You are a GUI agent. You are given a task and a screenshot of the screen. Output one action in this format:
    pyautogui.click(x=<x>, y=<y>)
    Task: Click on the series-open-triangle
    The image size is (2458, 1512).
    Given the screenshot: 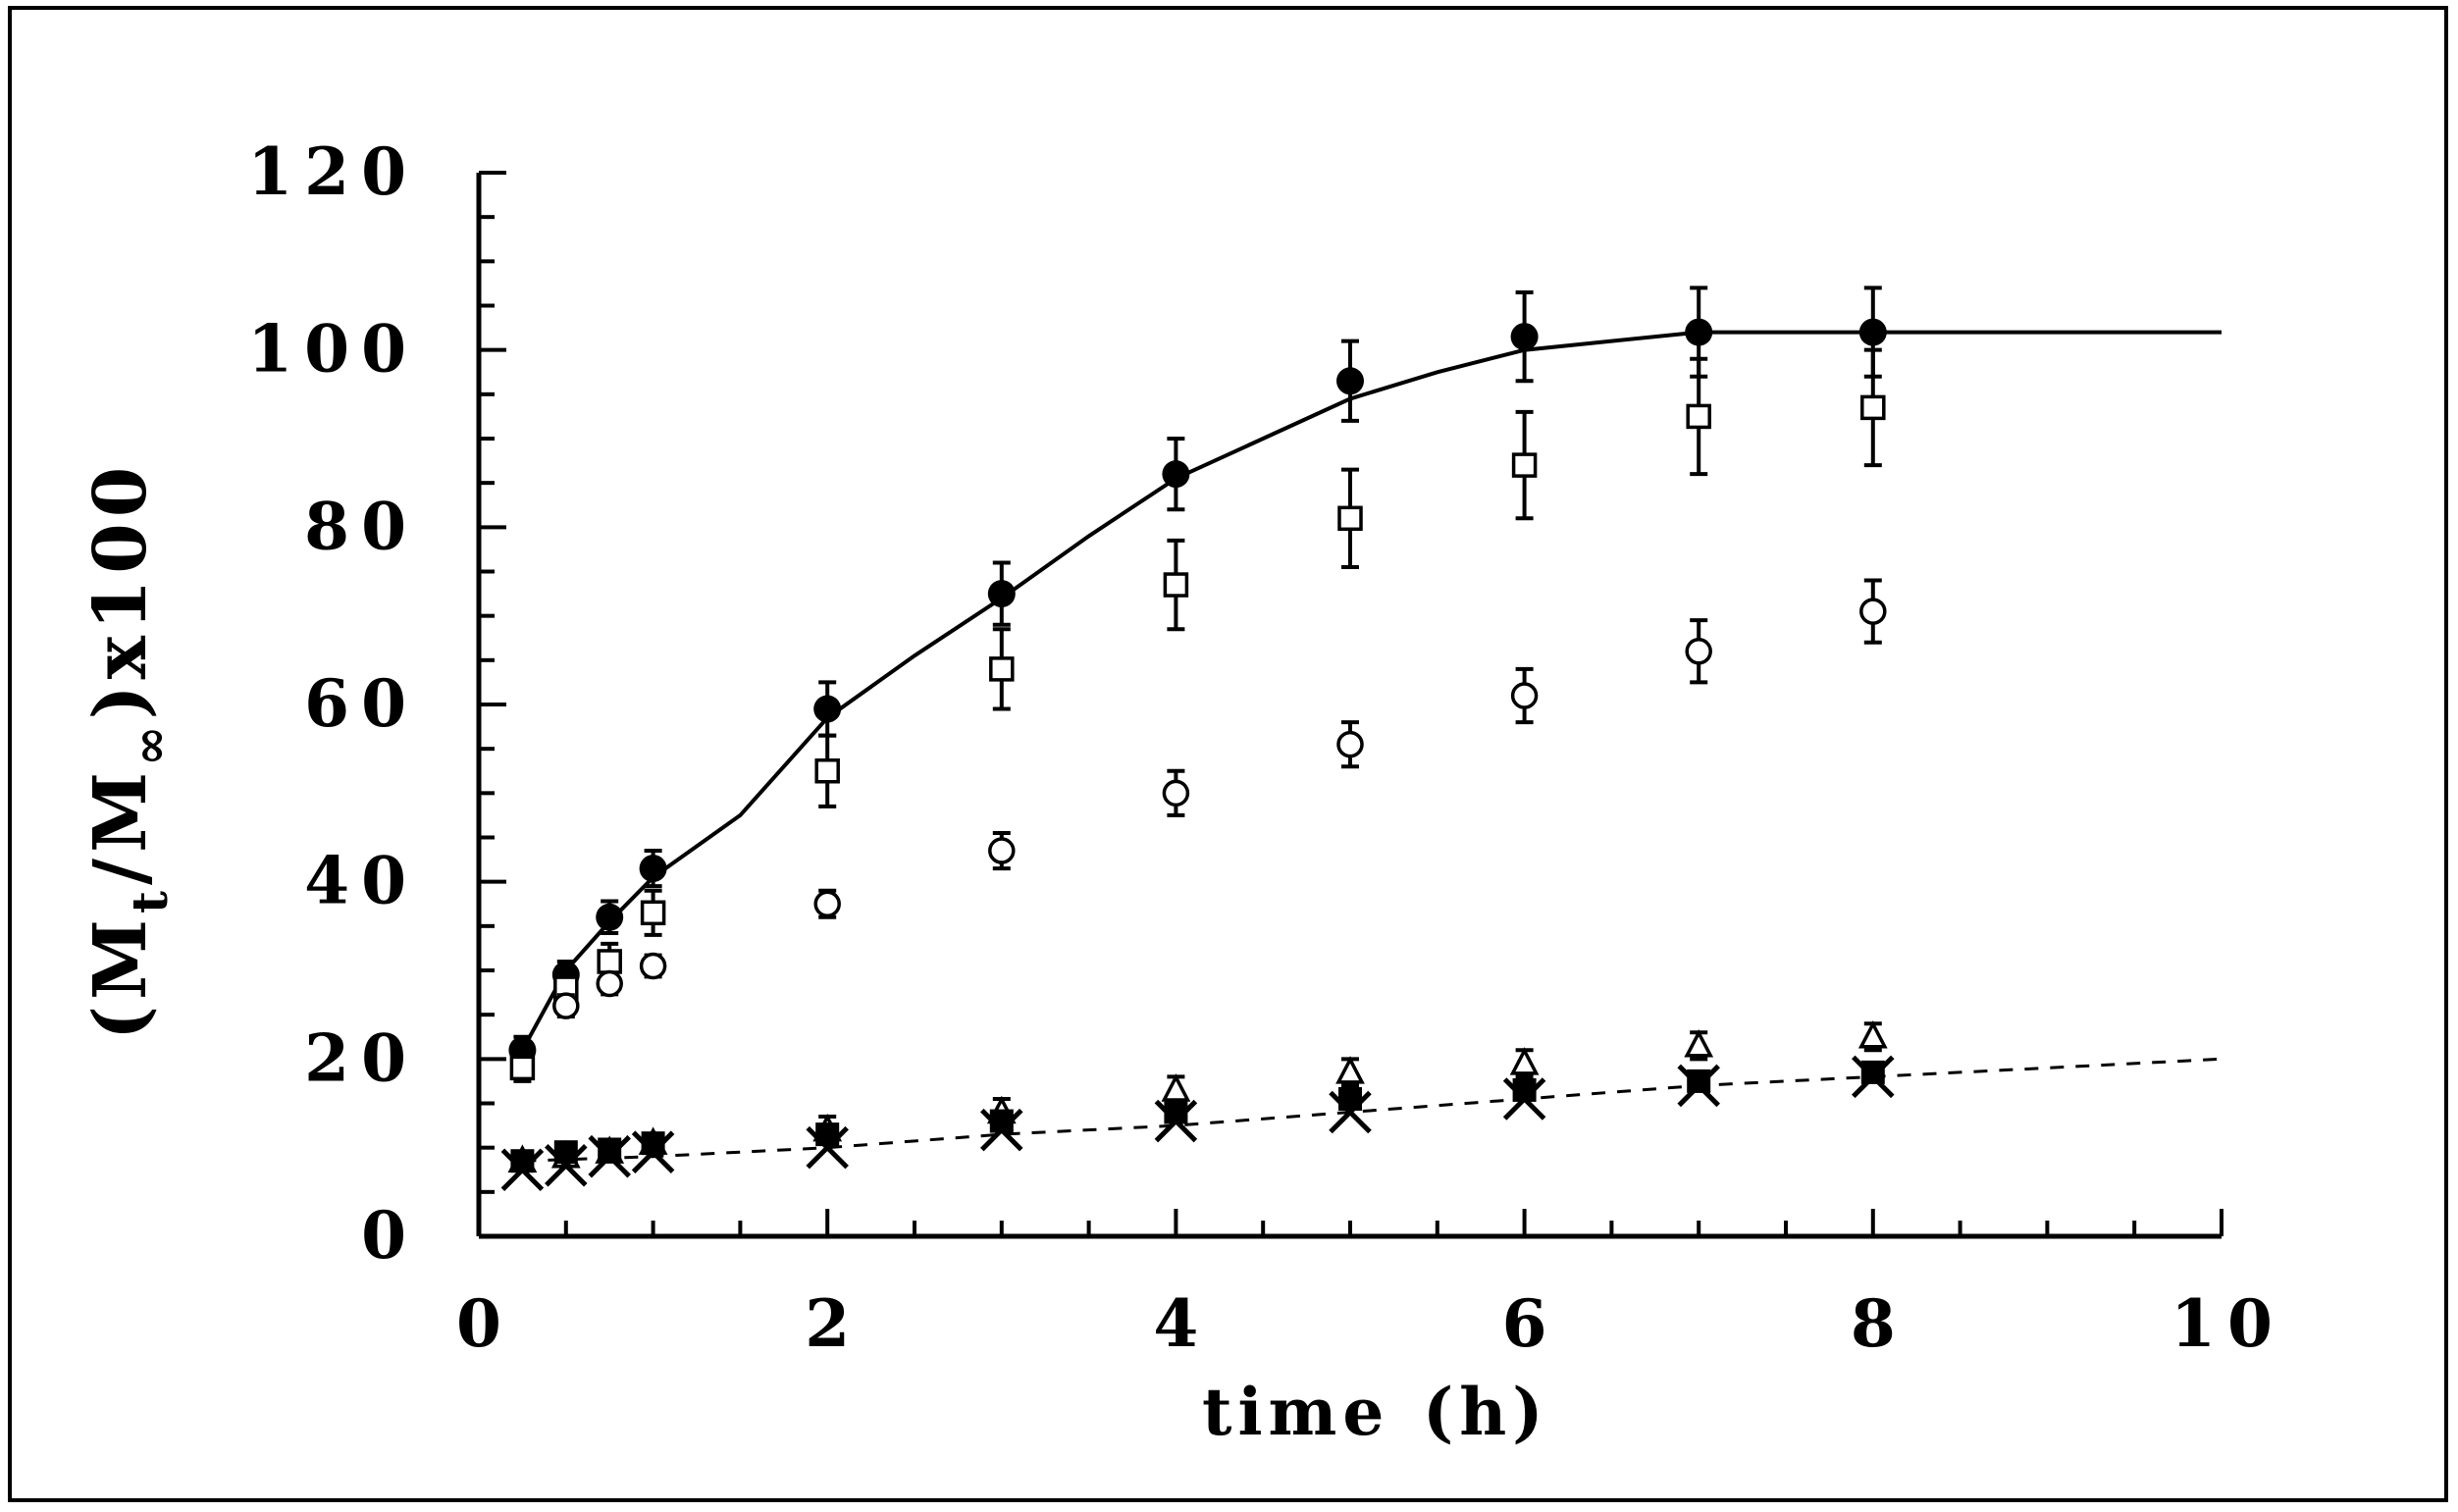 What is the action you would take?
    pyautogui.click(x=1197, y=1096)
    